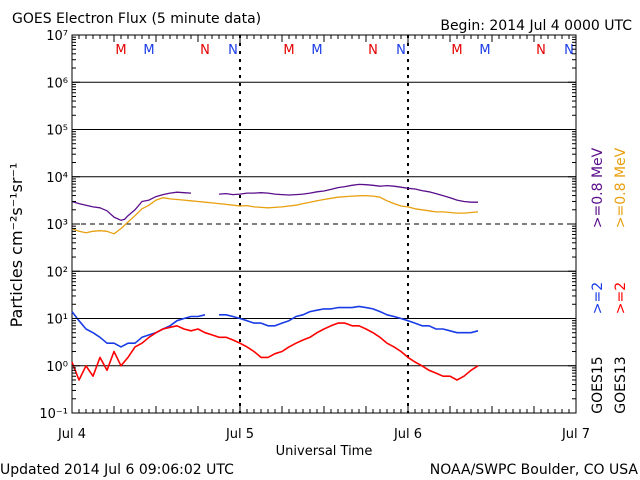 This screenshot has height=480, width=640. Describe the element at coordinates (57, 83) in the screenshot. I see `y-tick-label: 10⁶` at that location.